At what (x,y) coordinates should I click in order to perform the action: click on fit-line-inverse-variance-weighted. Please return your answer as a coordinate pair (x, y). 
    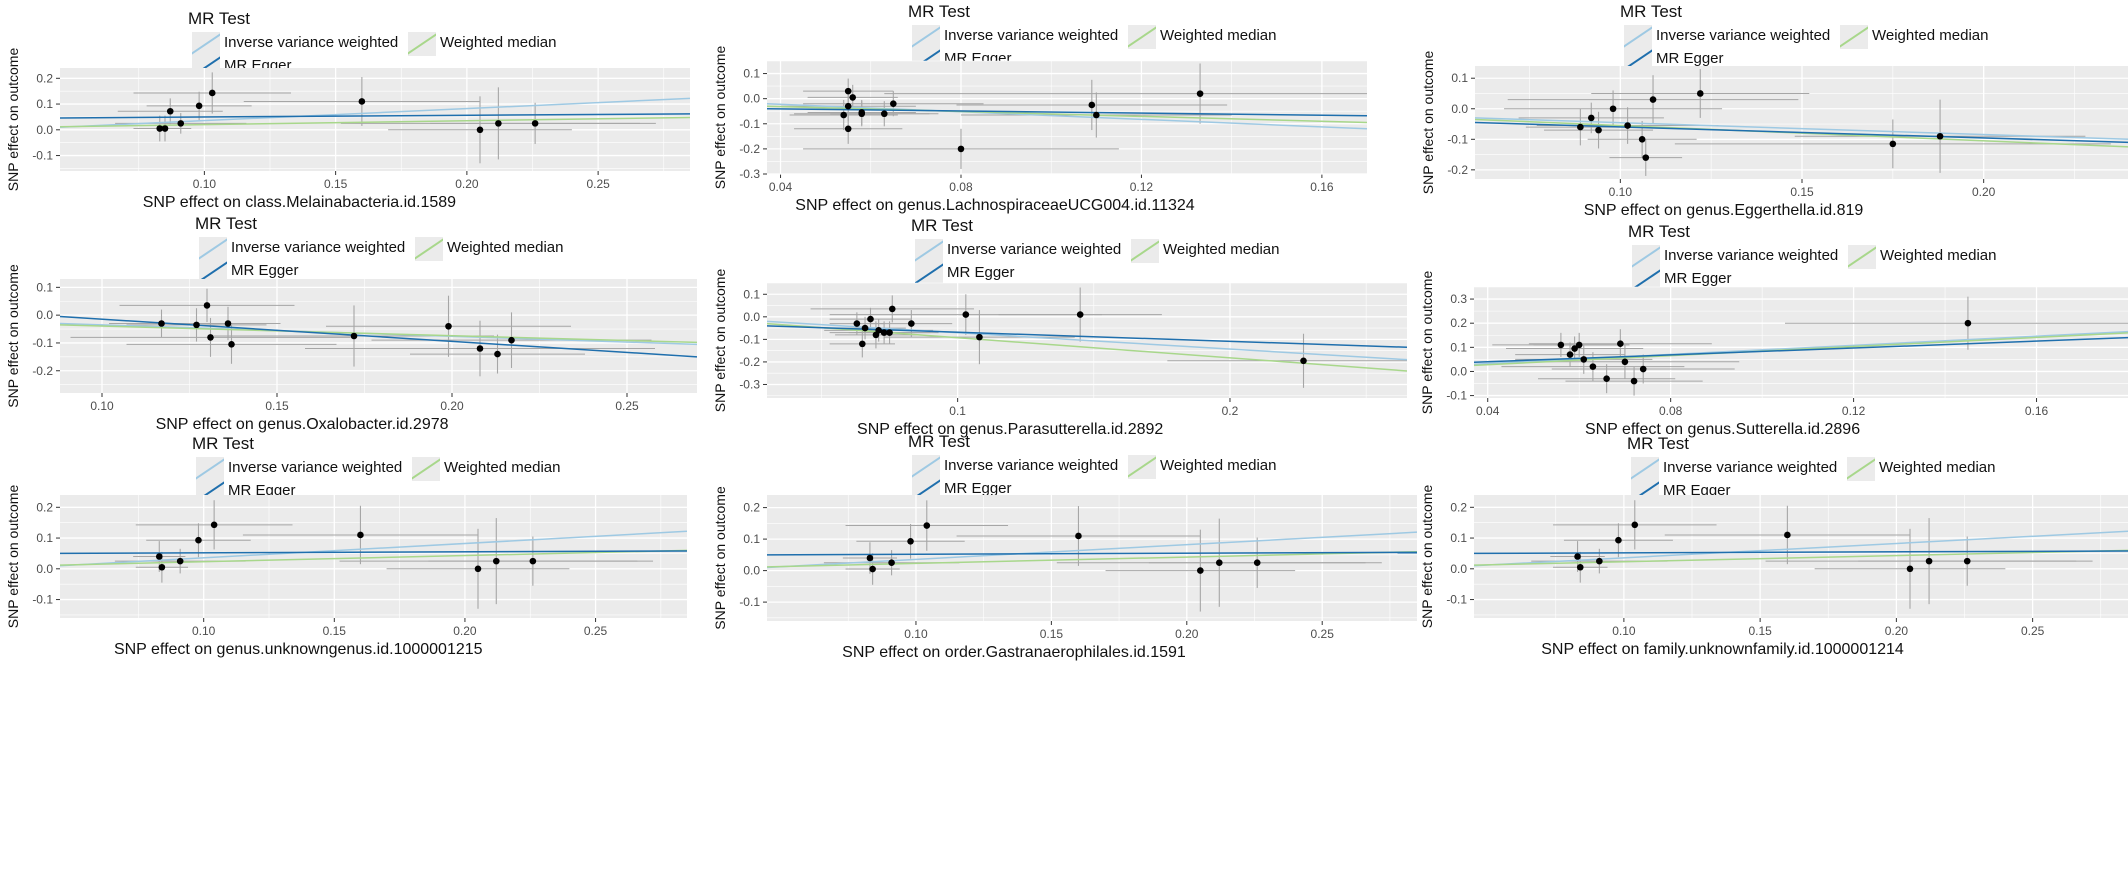
    Looking at the image, I should click on (1092, 550).